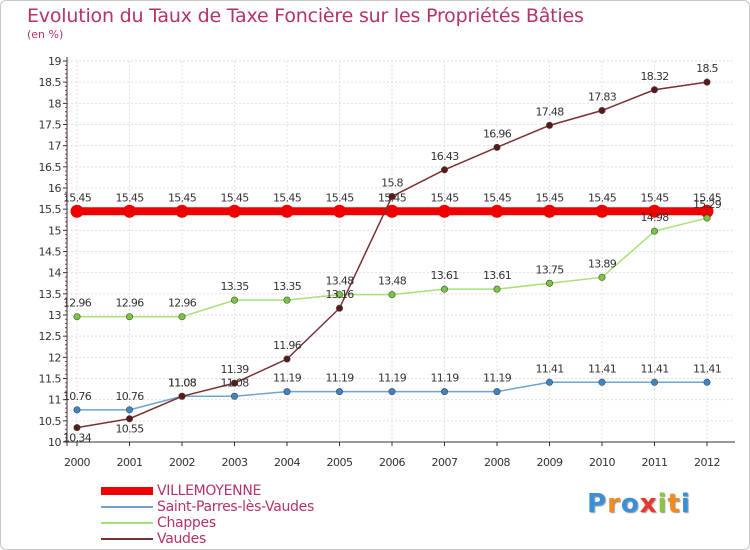 This screenshot has width=750, height=550. Describe the element at coordinates (50, 336) in the screenshot. I see `y-tick-label: 12.5` at that location.